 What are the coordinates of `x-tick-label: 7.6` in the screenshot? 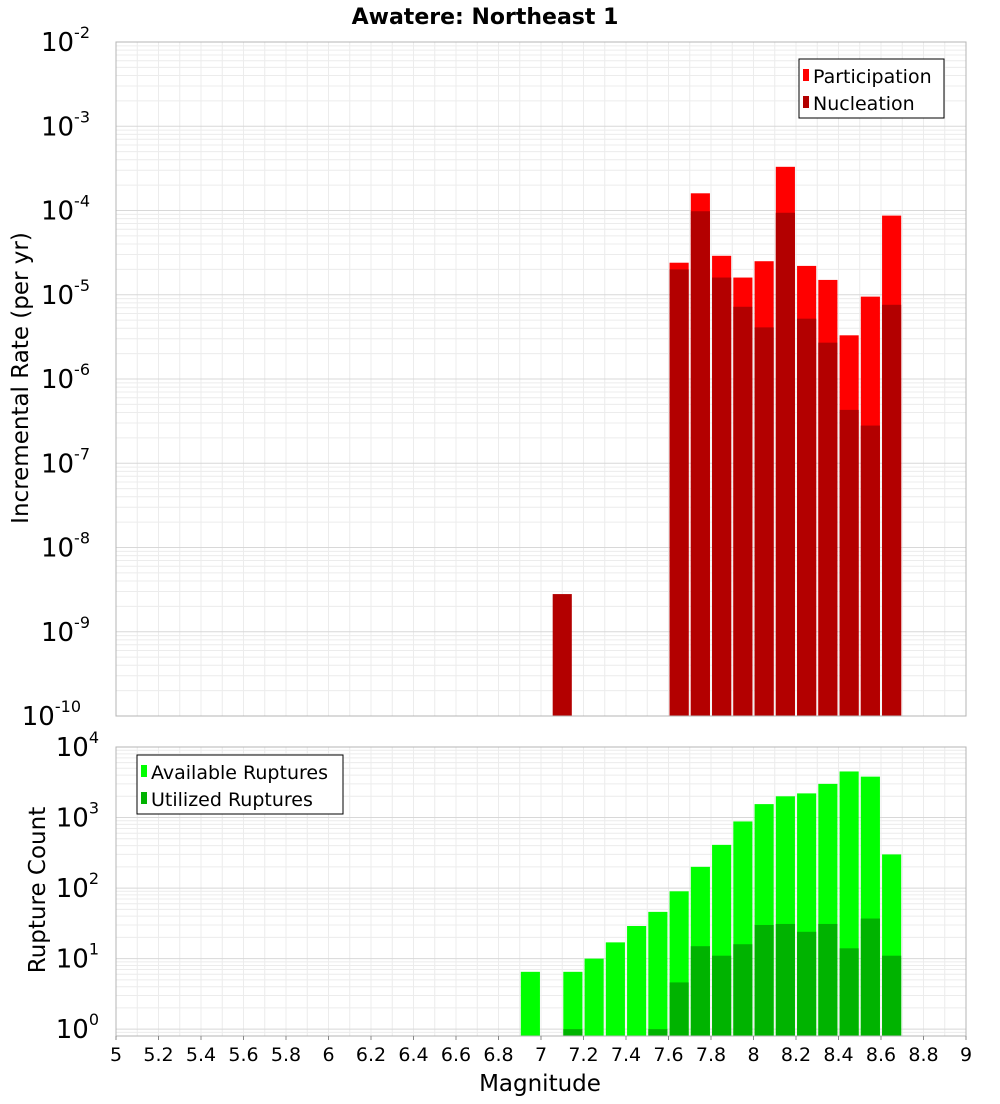 It's located at (668, 1055).